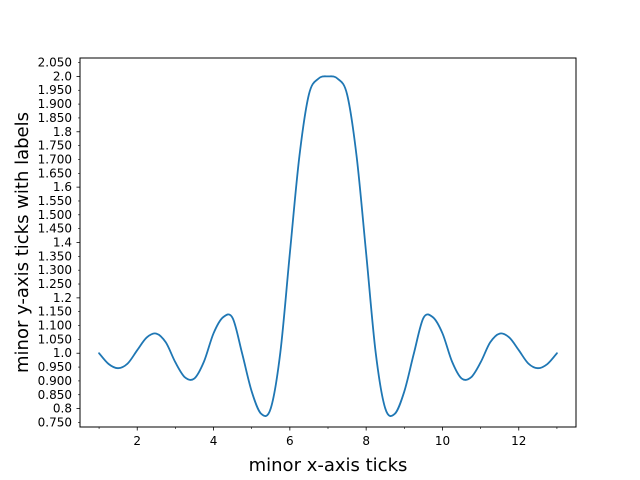 This screenshot has height=480, width=640. I want to click on y-tick-label: 1.950, so click(55, 90).